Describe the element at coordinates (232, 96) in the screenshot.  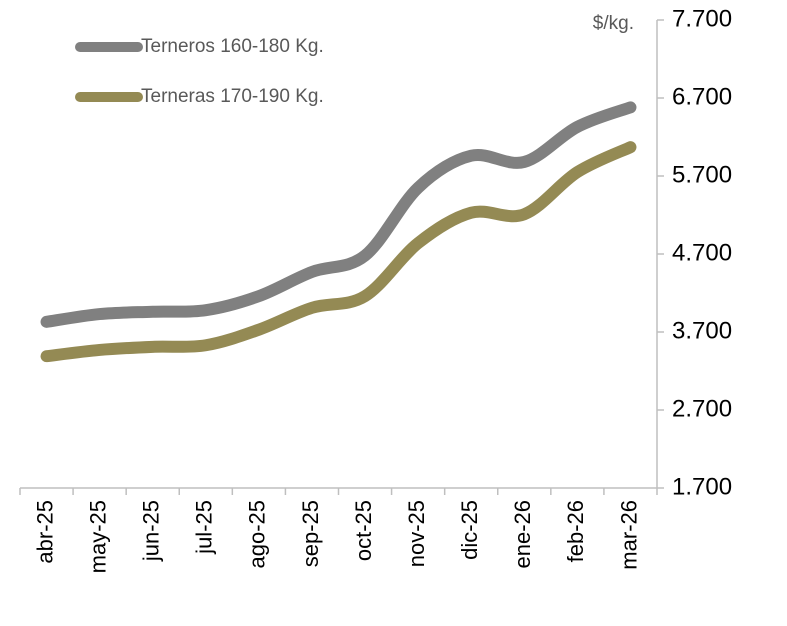
I see `legend-label: Terneras 170-190 Kg.` at that location.